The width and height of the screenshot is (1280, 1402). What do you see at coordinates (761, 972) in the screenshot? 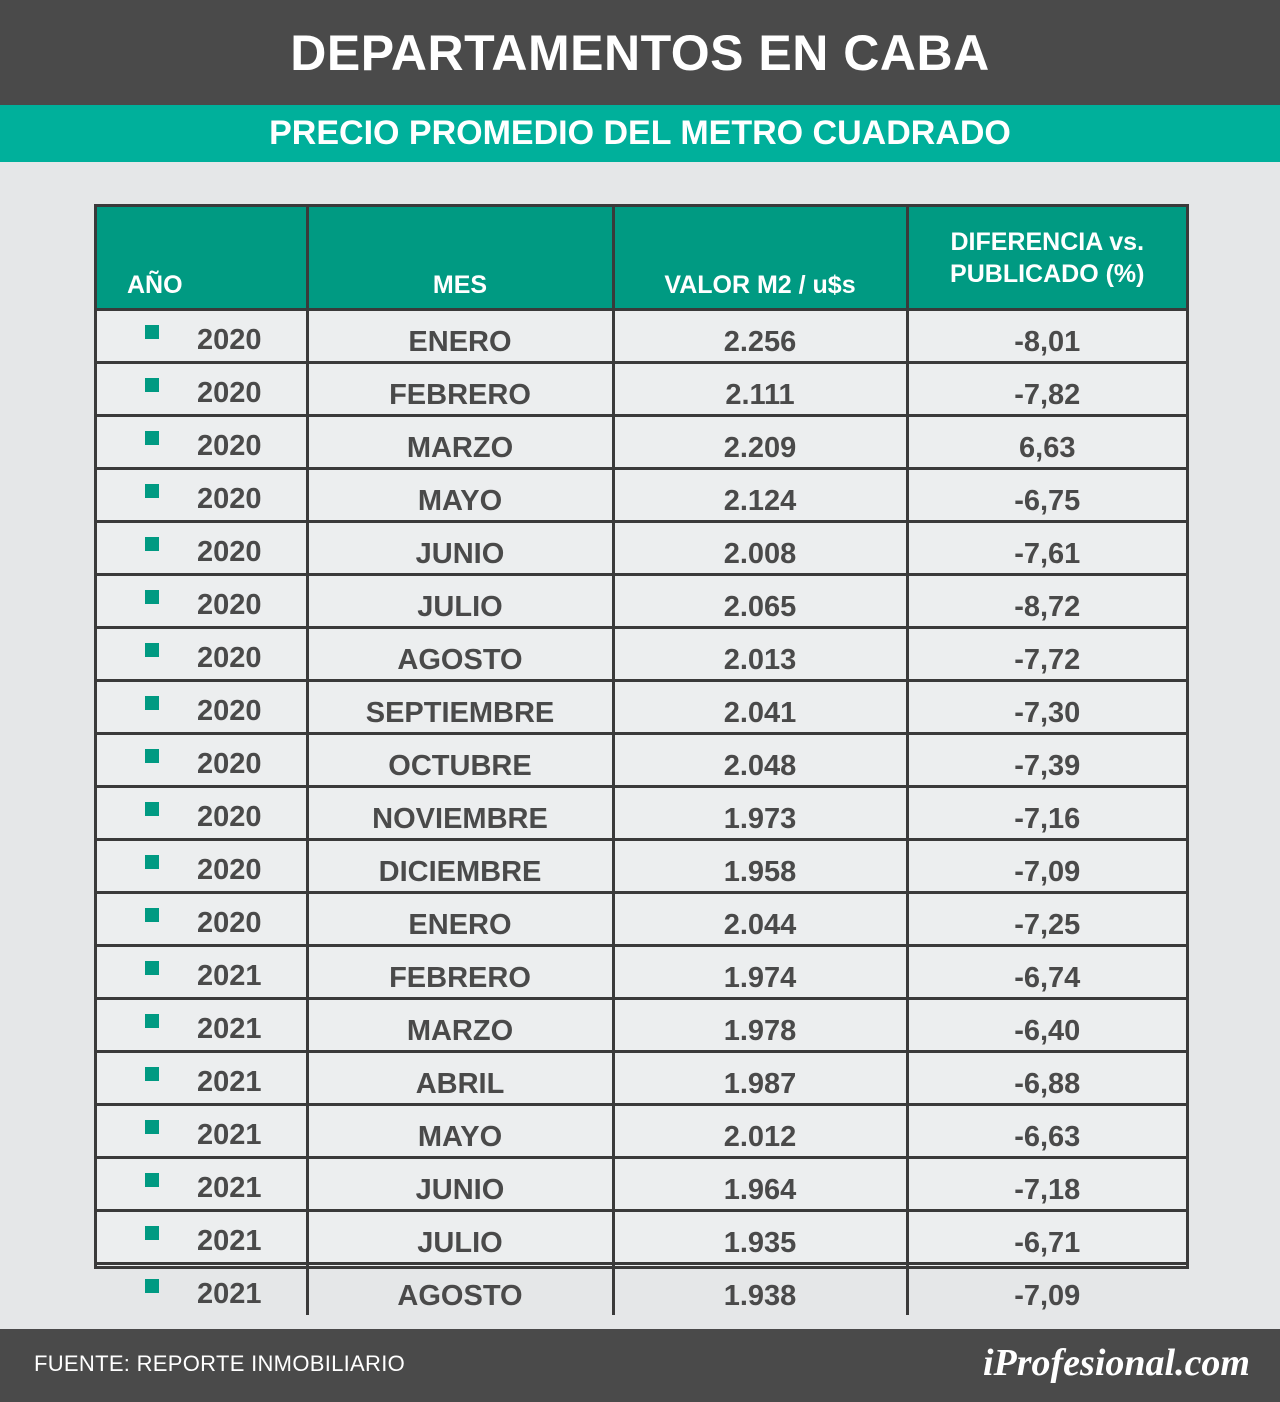
I see `cell-valor: 1.974` at bounding box center [761, 972].